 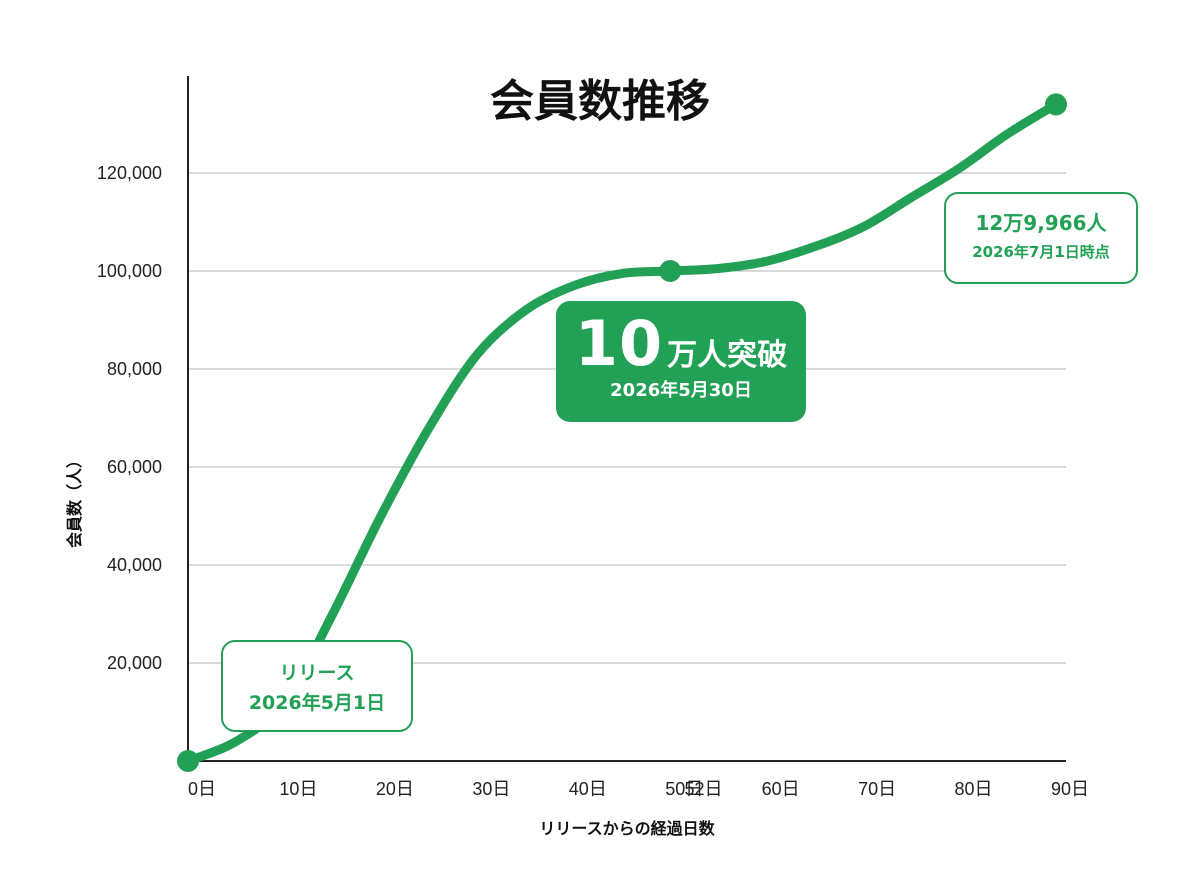 I want to click on y-axis-label: 会員数（人）, so click(x=74, y=500).